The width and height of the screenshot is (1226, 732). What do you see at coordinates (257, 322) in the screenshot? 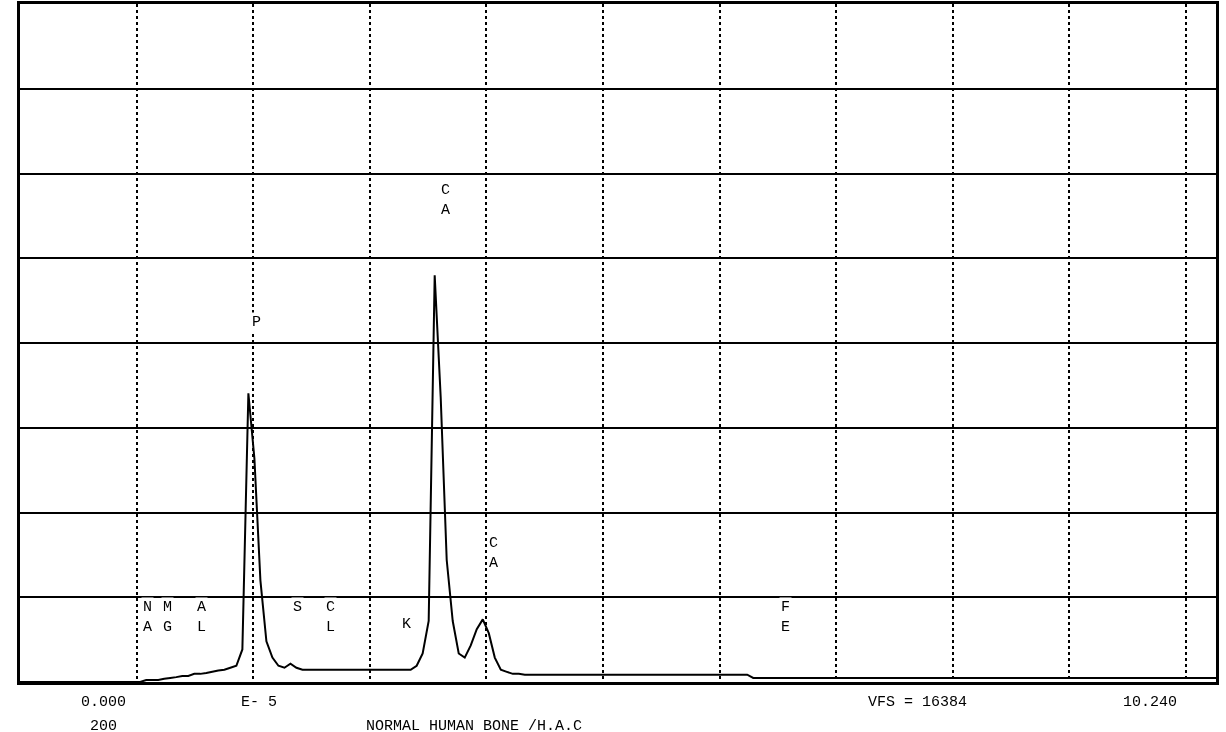
I see `annotation: P` at bounding box center [257, 322].